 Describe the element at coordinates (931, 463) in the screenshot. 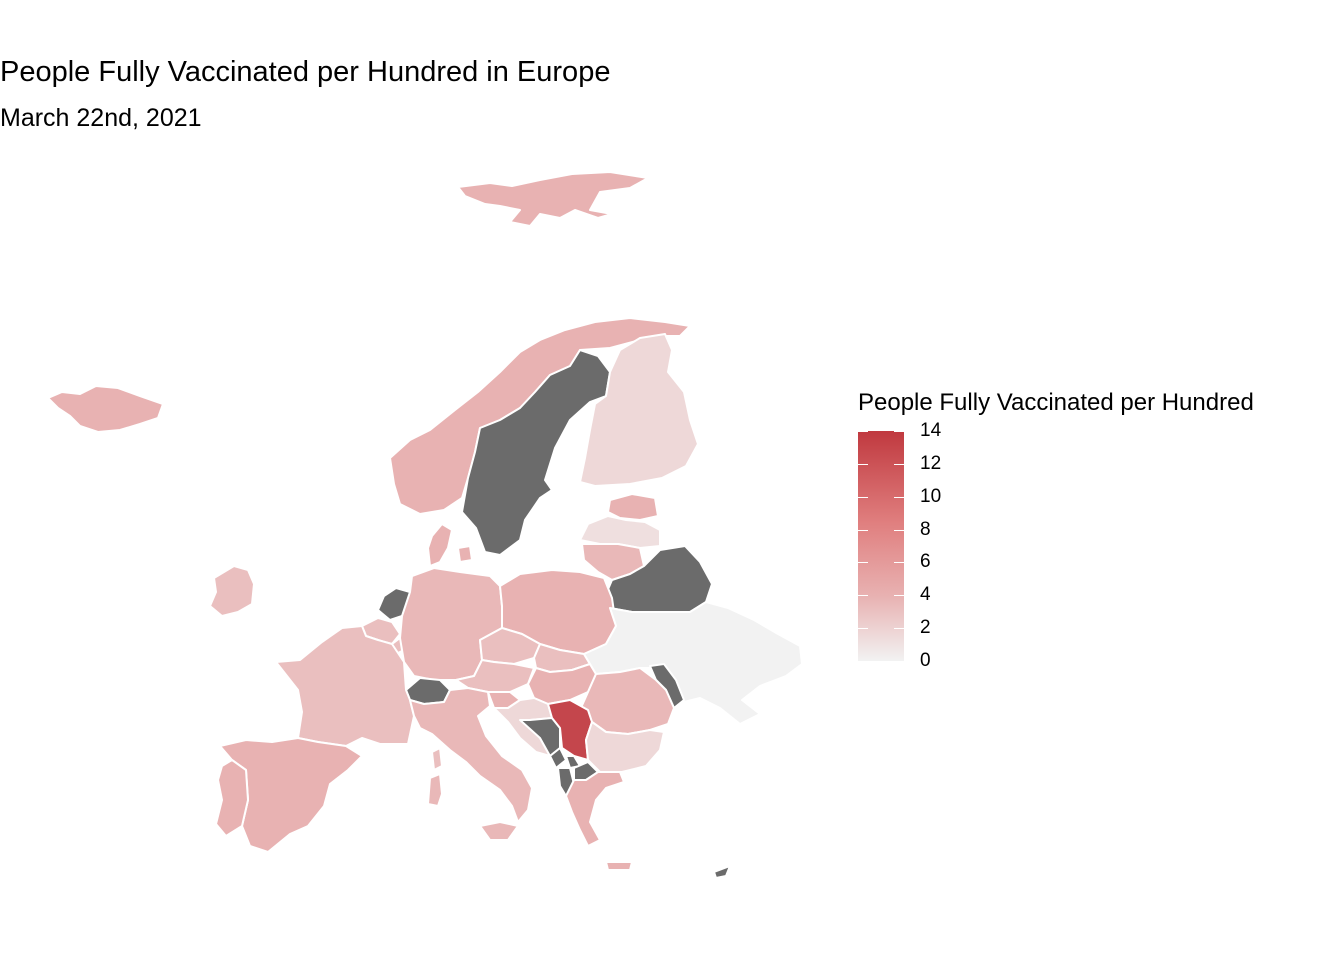

I see `legend-tick-label: 12` at that location.